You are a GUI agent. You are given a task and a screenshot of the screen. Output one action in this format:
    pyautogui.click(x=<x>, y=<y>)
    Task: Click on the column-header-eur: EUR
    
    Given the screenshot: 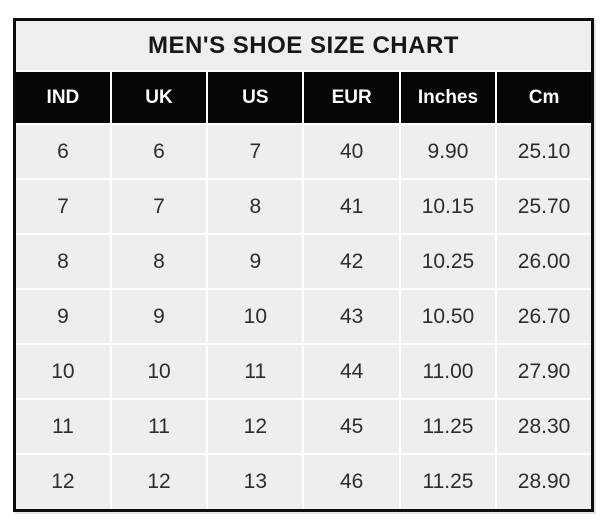 What is the action you would take?
    pyautogui.click(x=351, y=97)
    